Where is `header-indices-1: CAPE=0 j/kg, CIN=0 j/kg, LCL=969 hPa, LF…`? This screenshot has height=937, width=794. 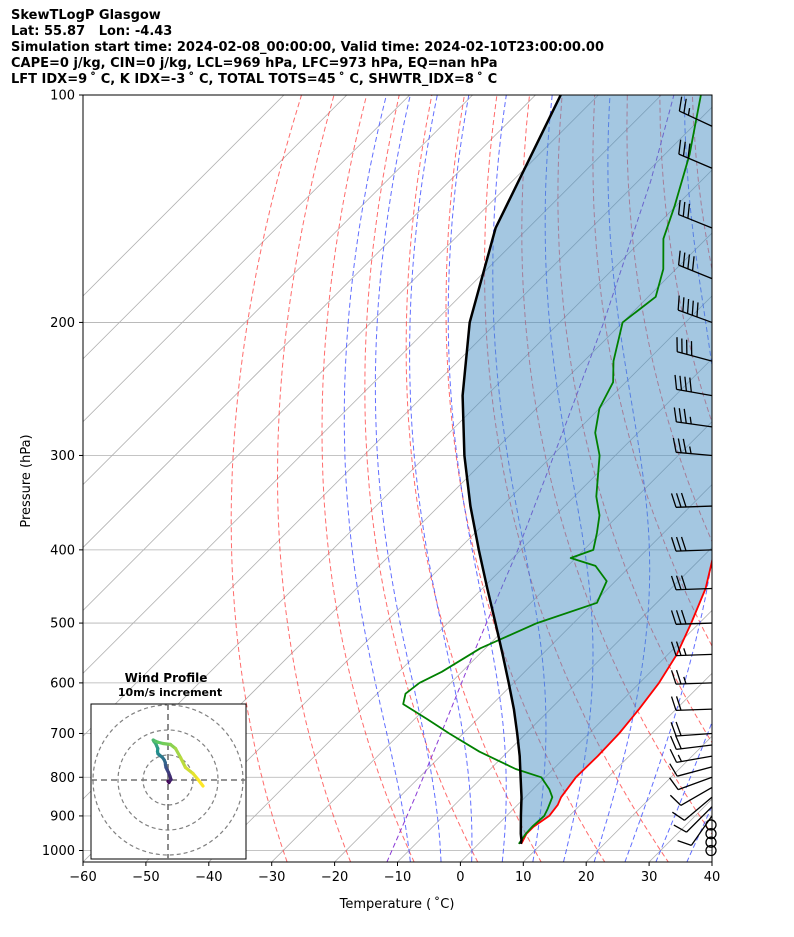
header-indices-1: CAPE=0 j/kg, CIN=0 j/kg, LCL=969 hPa, LF… is located at coordinates (254, 63).